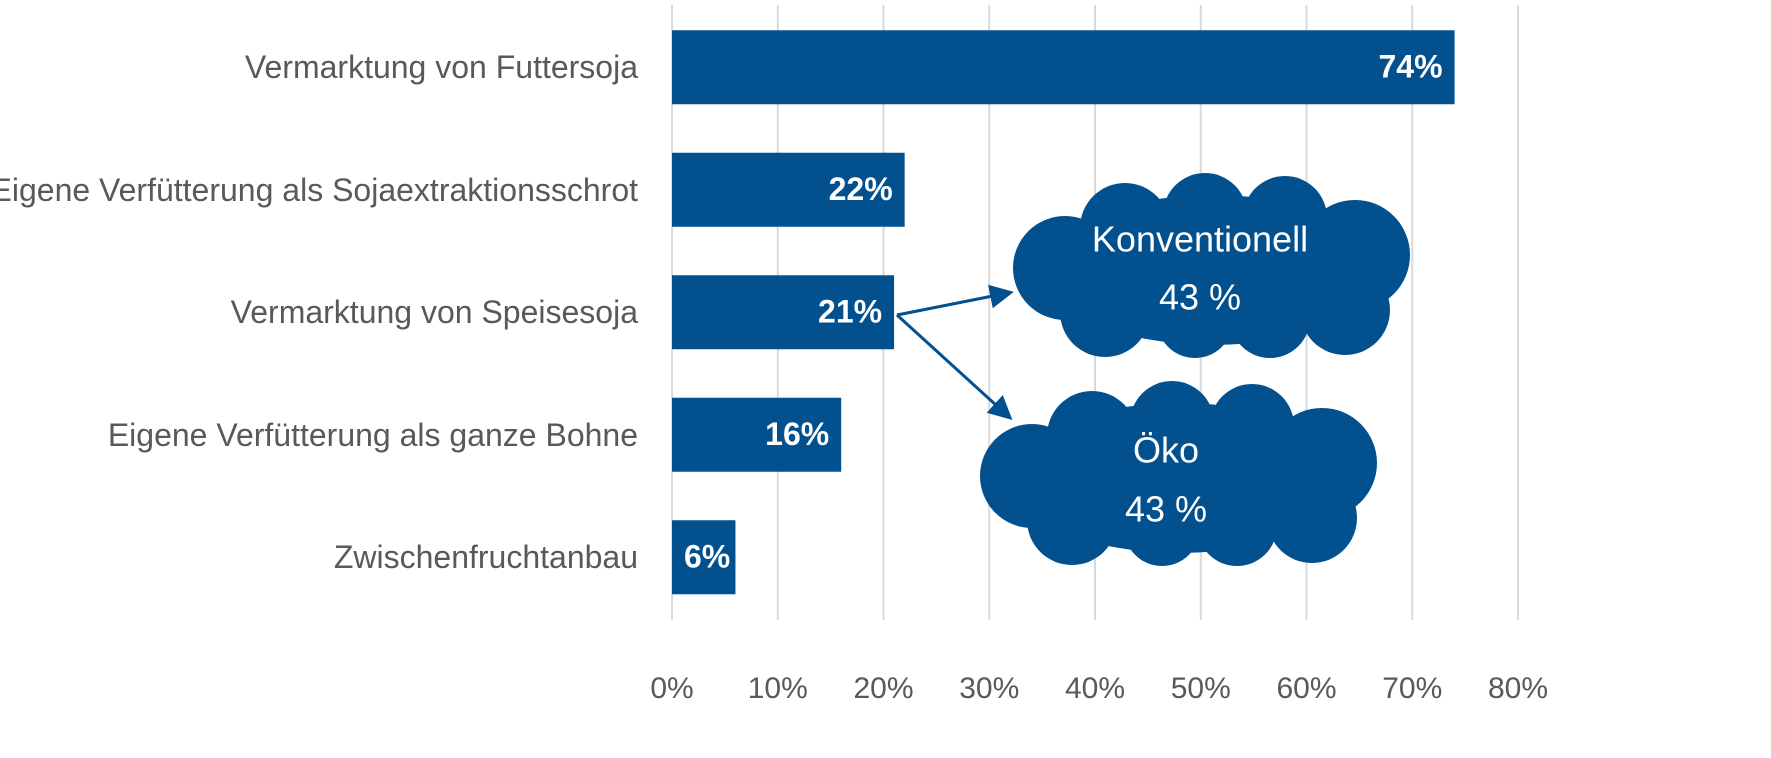 This screenshot has height=758, width=1771. What do you see at coordinates (372, 434) in the screenshot?
I see `y-tick-label: Eigene Verfütterung als ganze Bohne` at bounding box center [372, 434].